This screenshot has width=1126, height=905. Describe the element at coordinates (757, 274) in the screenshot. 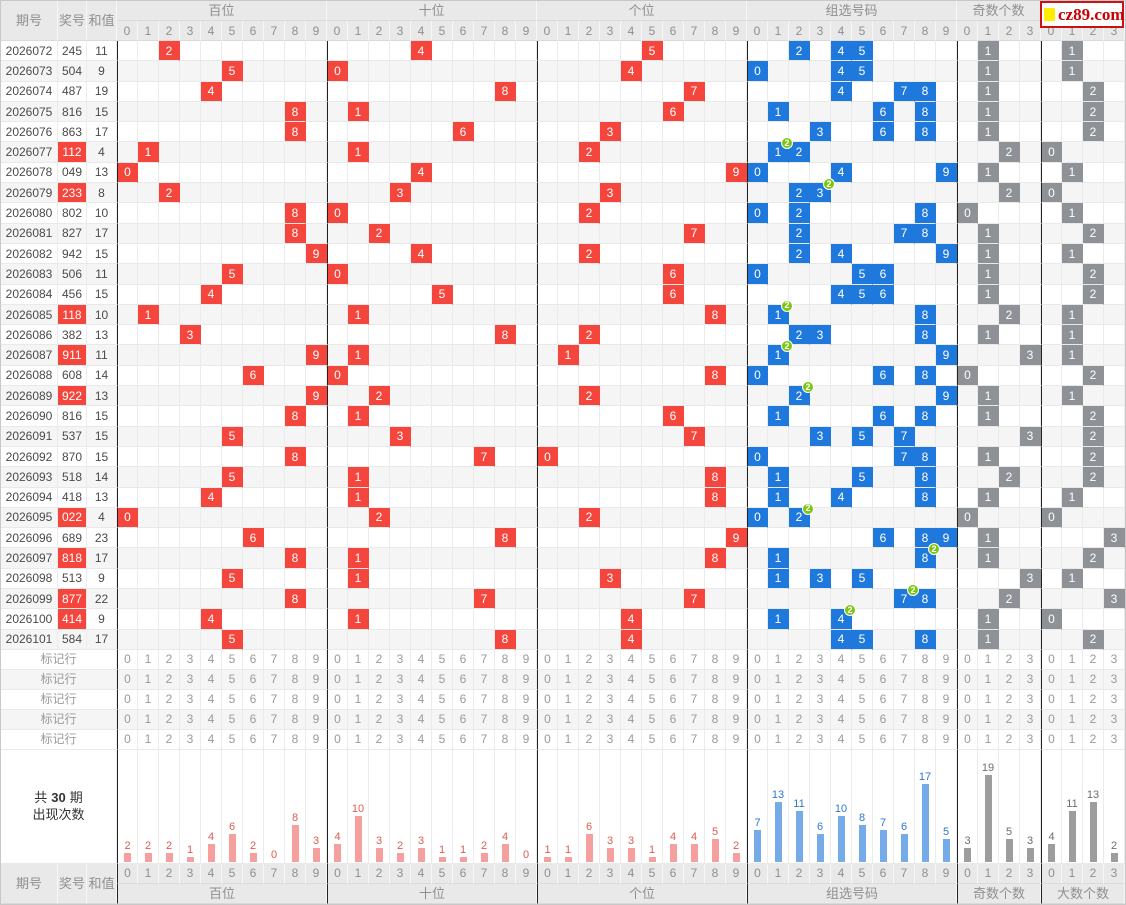

I see `group-mark: 0` at that location.